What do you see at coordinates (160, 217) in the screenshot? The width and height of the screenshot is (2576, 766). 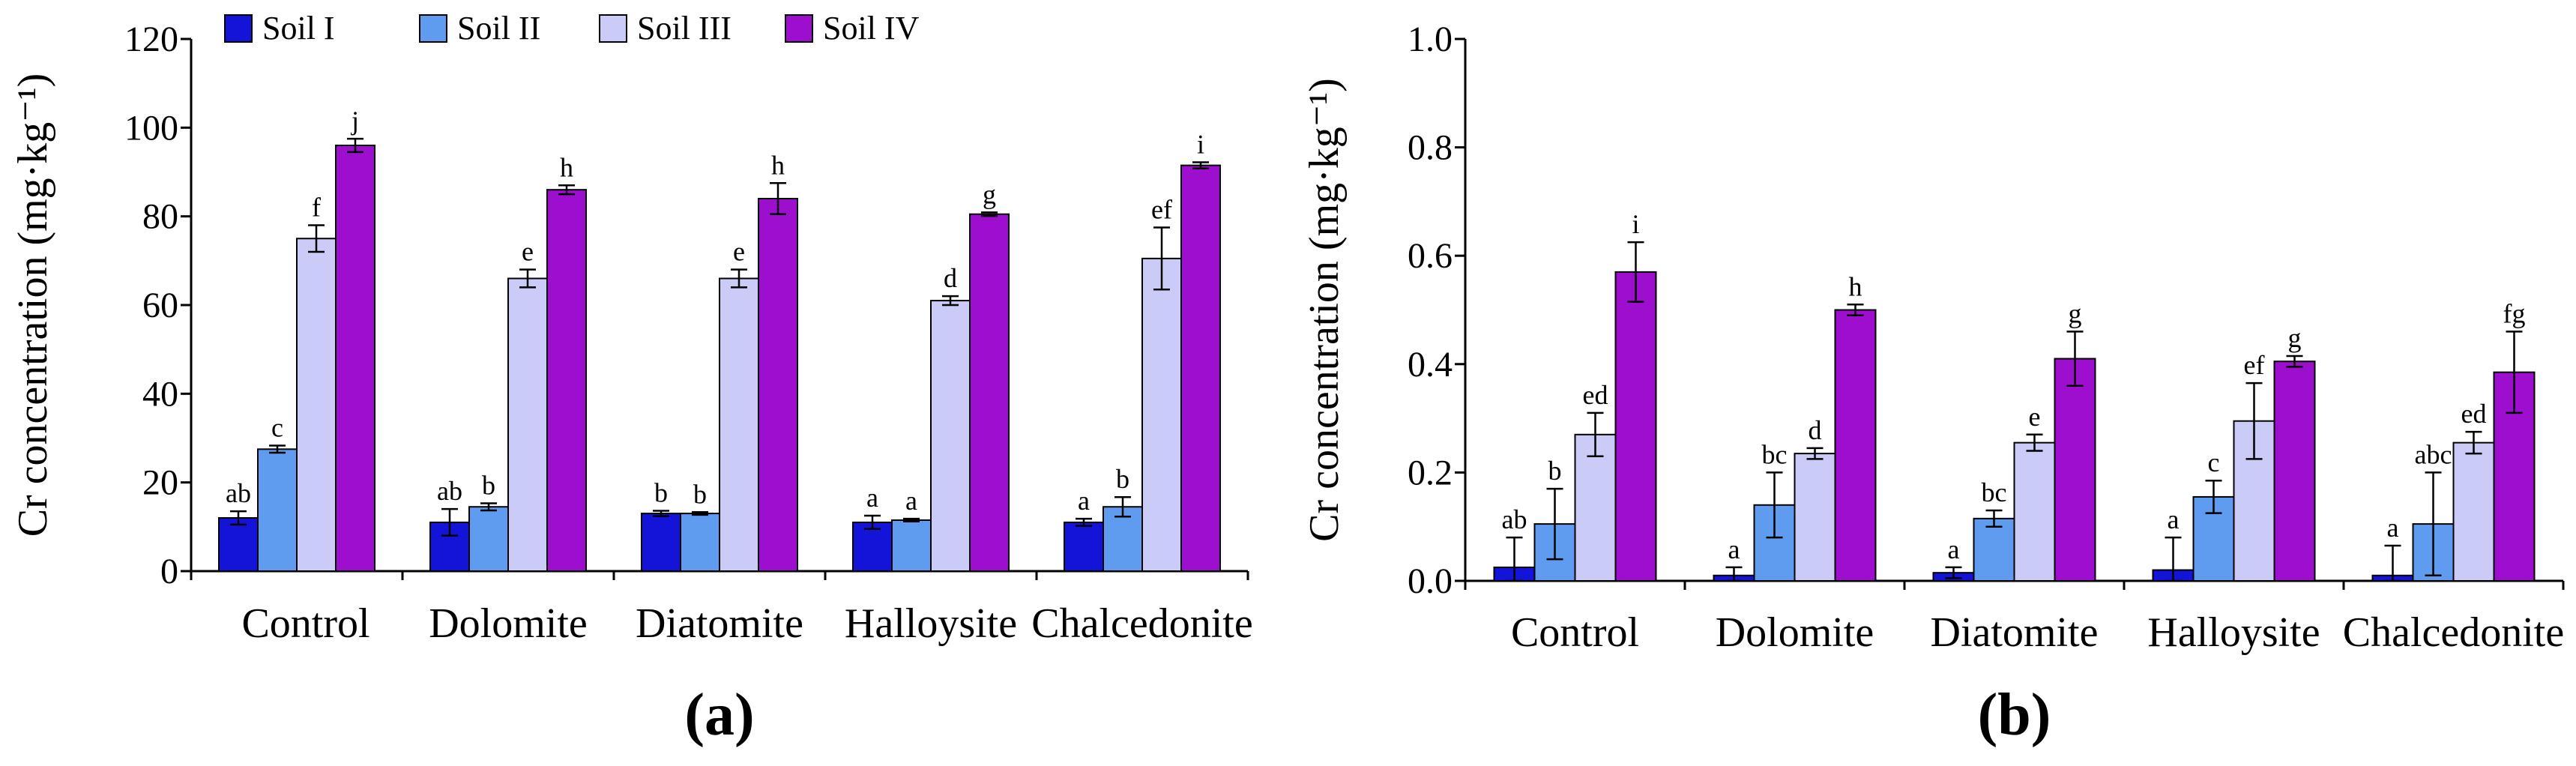 I see `y-tick-label: 80` at bounding box center [160, 217].